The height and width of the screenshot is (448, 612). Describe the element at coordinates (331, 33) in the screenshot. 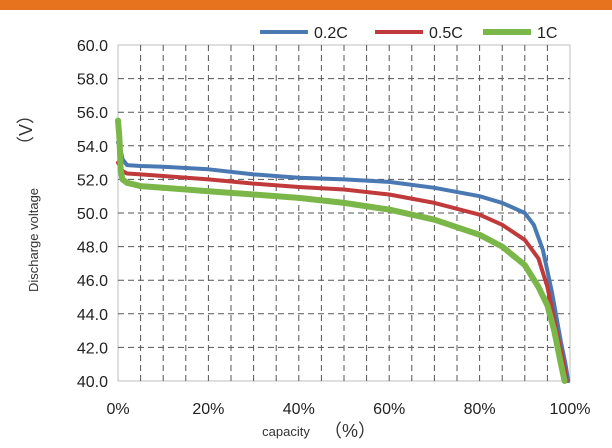

I see `legend-label-0.2C: 0.2C` at that location.